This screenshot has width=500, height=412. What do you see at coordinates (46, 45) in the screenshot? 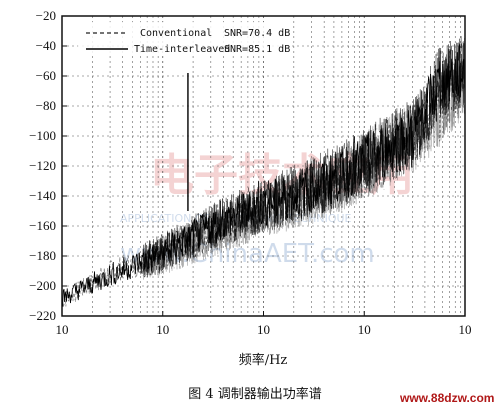
I see `y-tick-label: −40` at bounding box center [46, 45].